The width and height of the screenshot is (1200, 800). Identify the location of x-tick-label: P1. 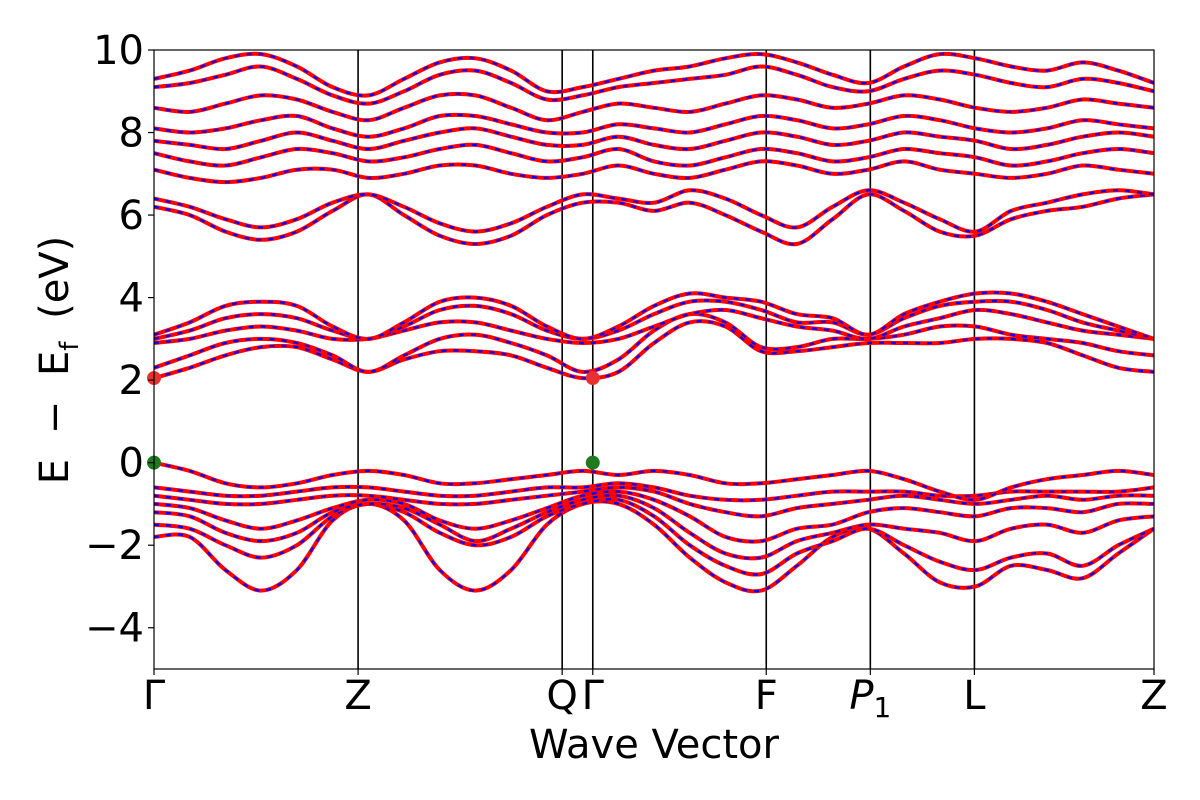
(870, 698).